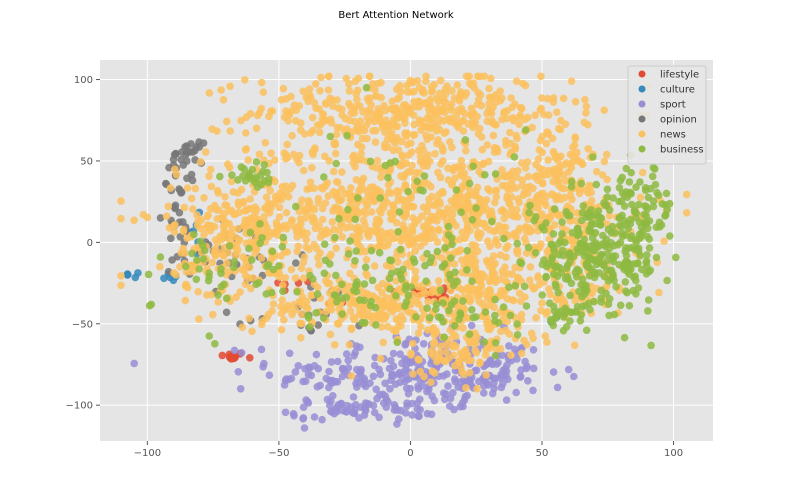 The width and height of the screenshot is (792, 504). I want to click on legend-label-business: business, so click(682, 150).